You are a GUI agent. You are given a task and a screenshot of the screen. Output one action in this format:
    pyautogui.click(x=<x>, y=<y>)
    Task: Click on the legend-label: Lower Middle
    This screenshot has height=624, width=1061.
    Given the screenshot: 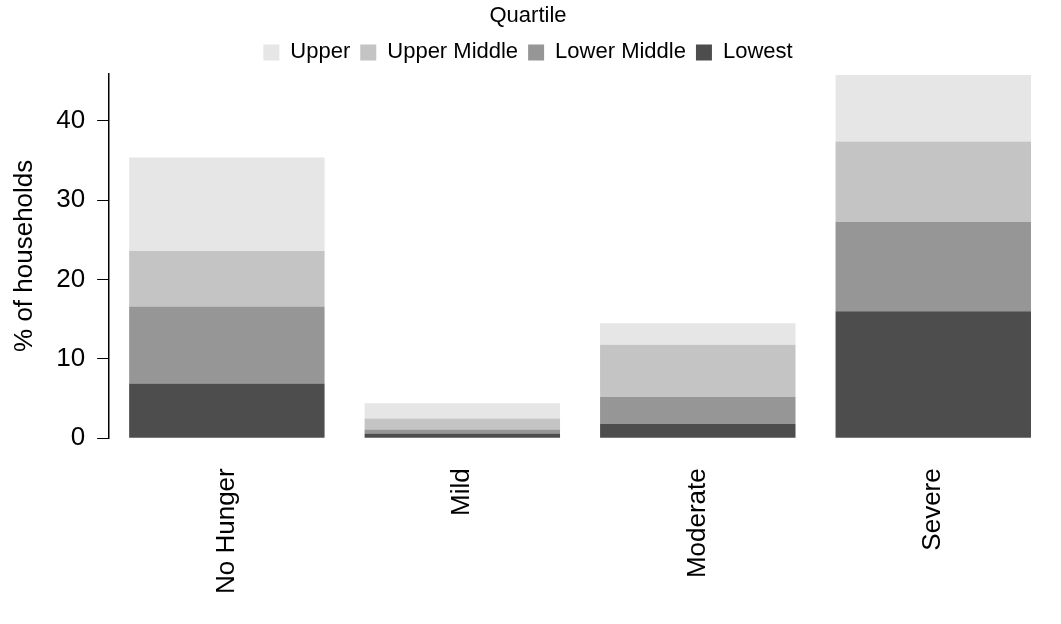 What is the action you would take?
    pyautogui.click(x=620, y=51)
    